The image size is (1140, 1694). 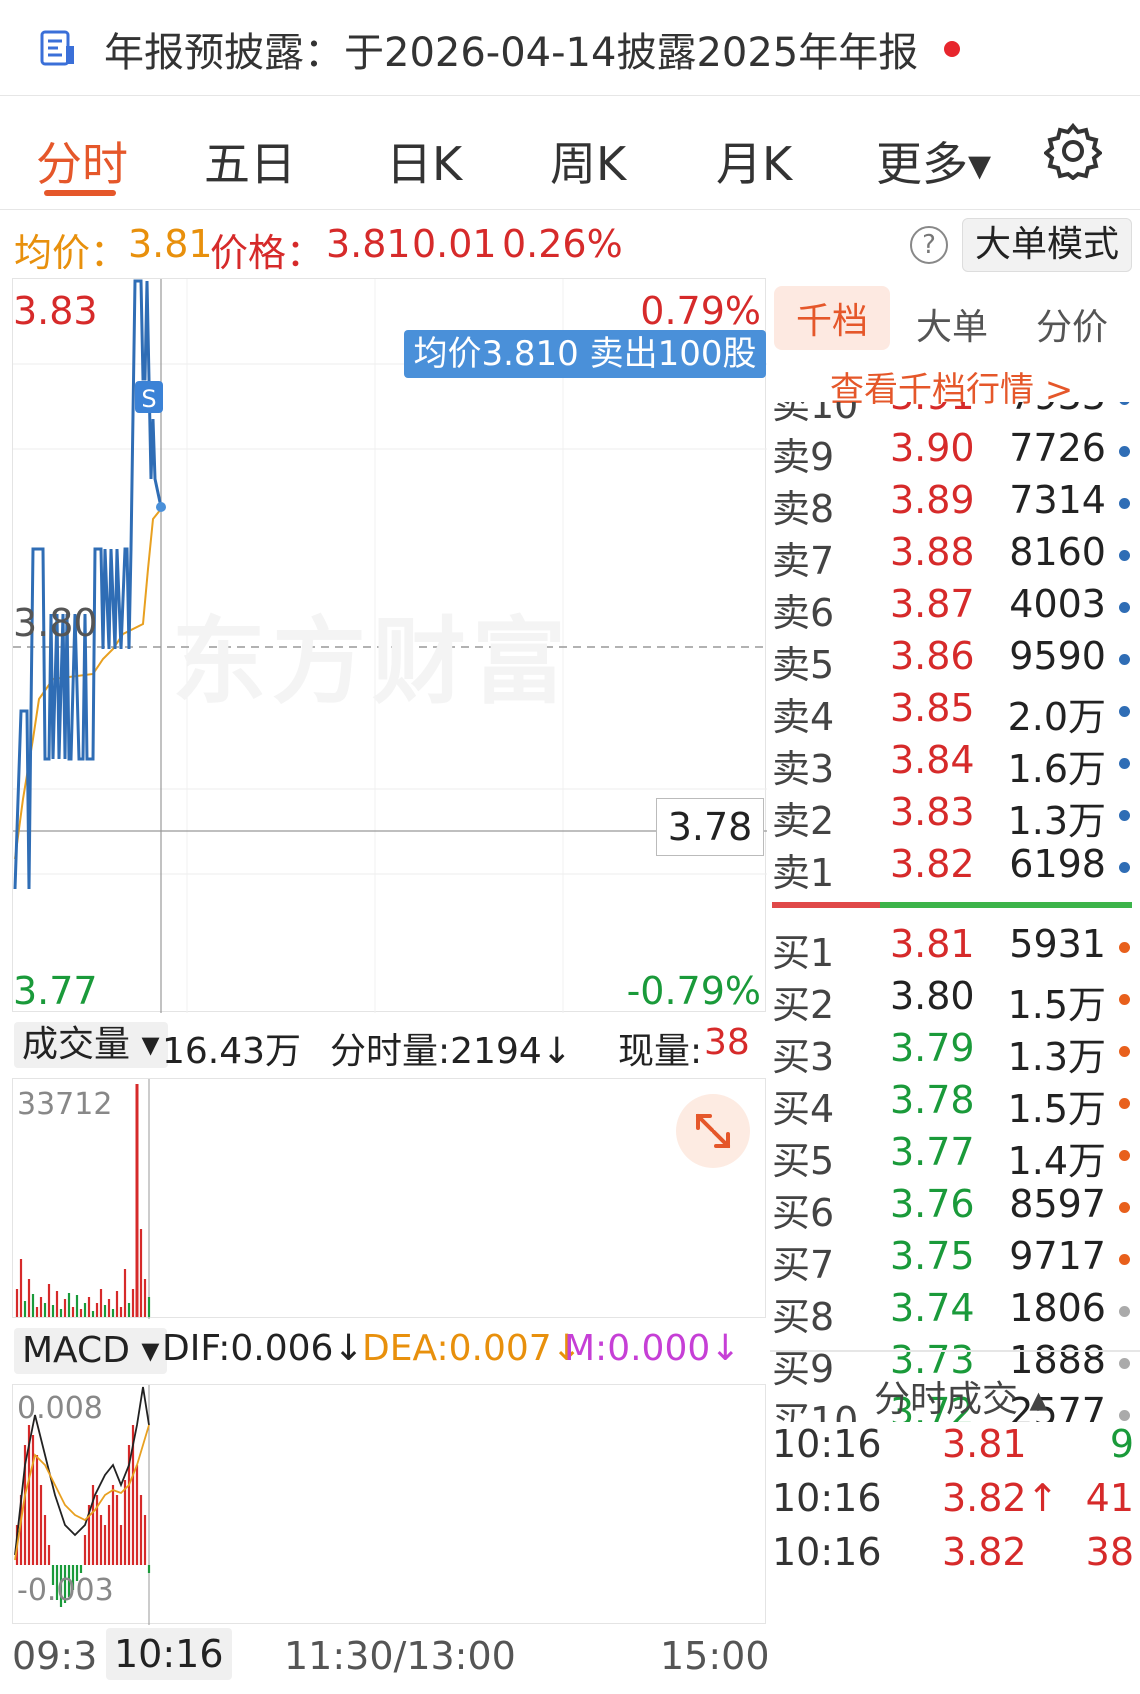 What do you see at coordinates (754, 164) in the screenshot?
I see `tab-monthly-k: 月K` at bounding box center [754, 164].